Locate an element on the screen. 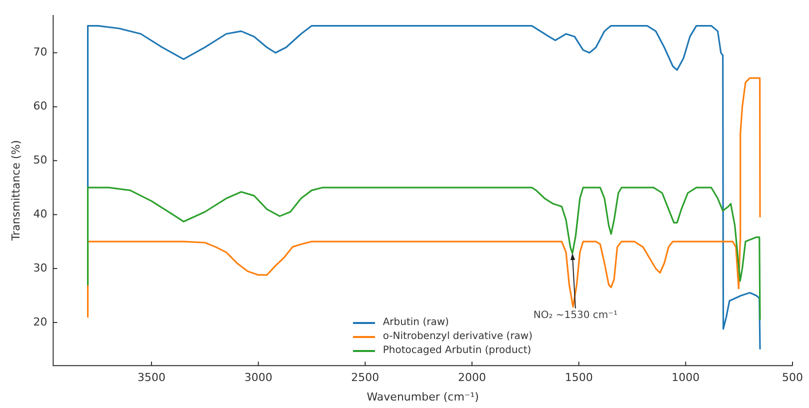  x-tick-label: 500 is located at coordinates (792, 377).